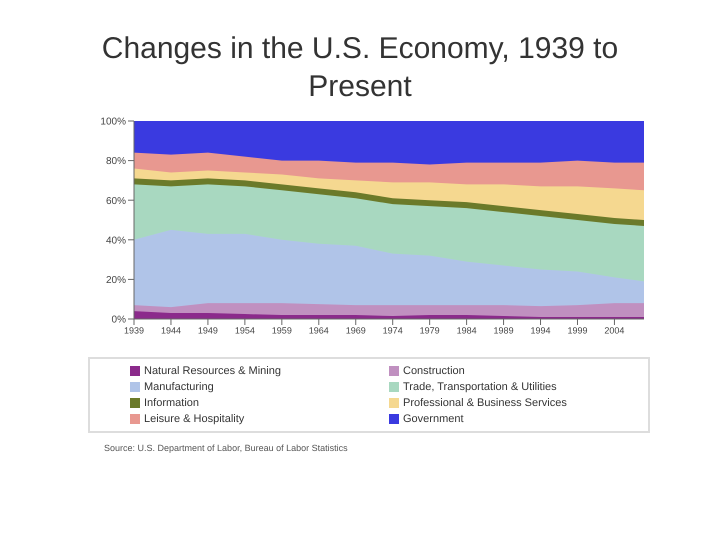 The height and width of the screenshot is (540, 720). Describe the element at coordinates (356, 330) in the screenshot. I see `x-tick-label: 1969` at that location.